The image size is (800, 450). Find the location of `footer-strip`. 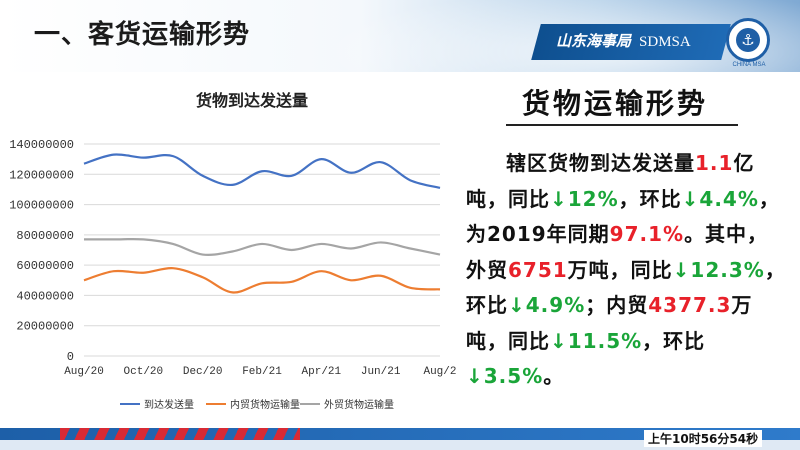

footer-strip is located at coordinates (400, 445).